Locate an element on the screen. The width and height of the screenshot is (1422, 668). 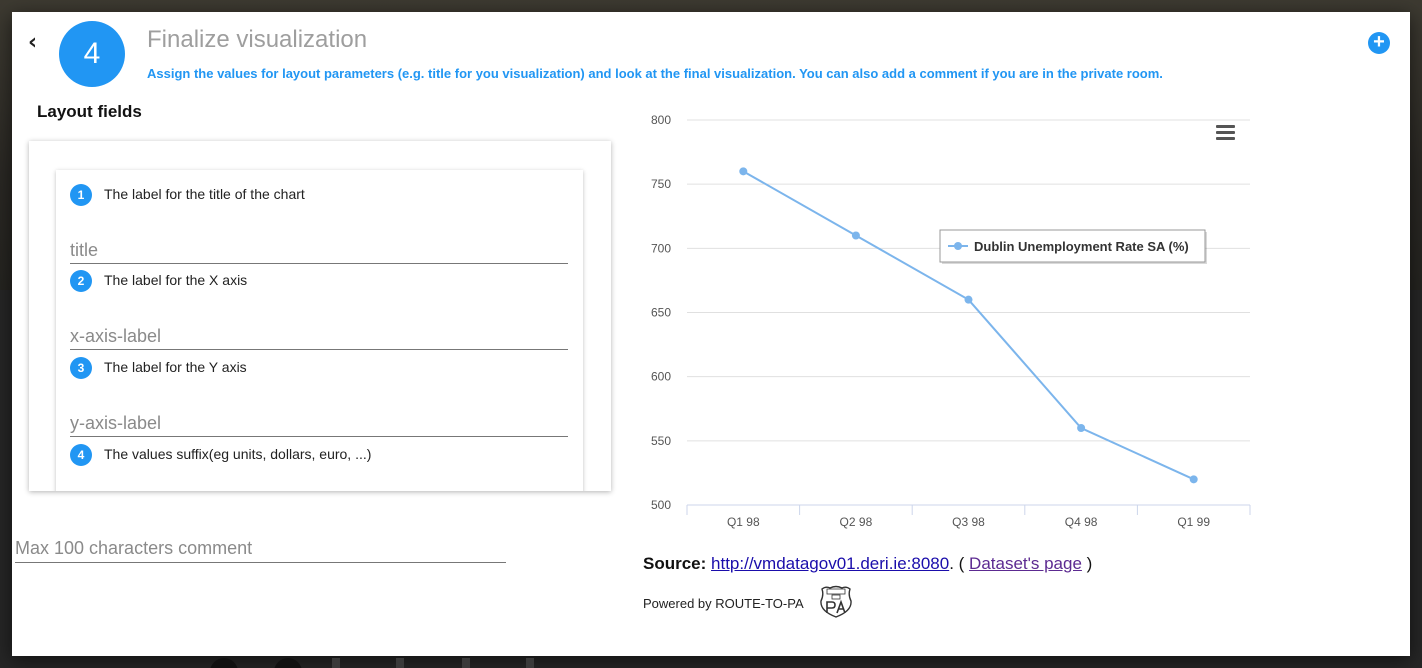
x-tick-label: Q4 98 is located at coordinates (1081, 522).